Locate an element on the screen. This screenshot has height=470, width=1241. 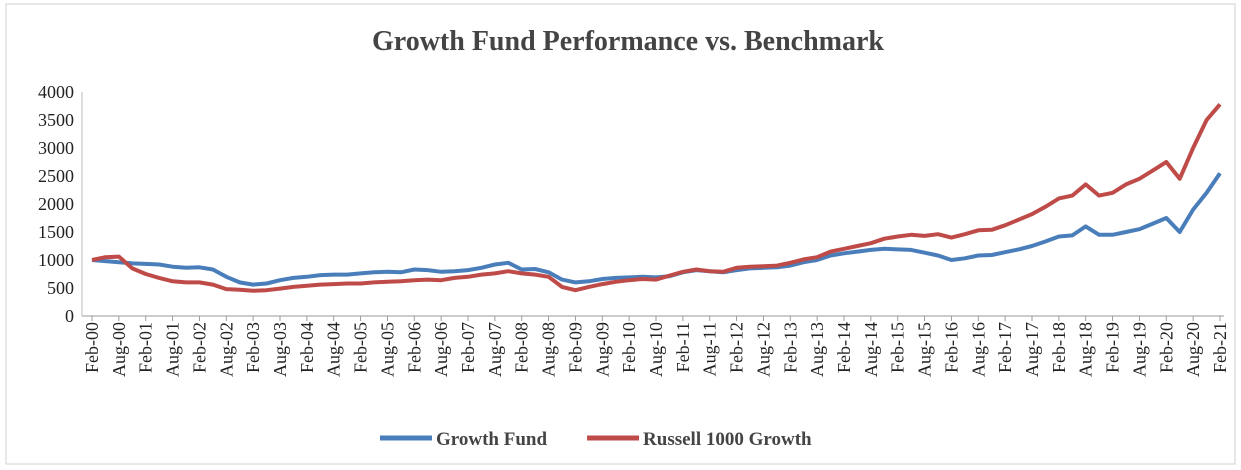
x-tick-label: Feb-10 is located at coordinates (629, 347).